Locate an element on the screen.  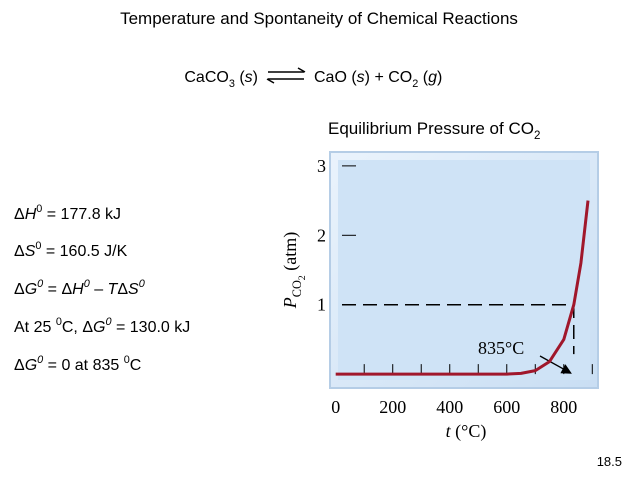
text-run: CO is located at coordinates (297, 288).